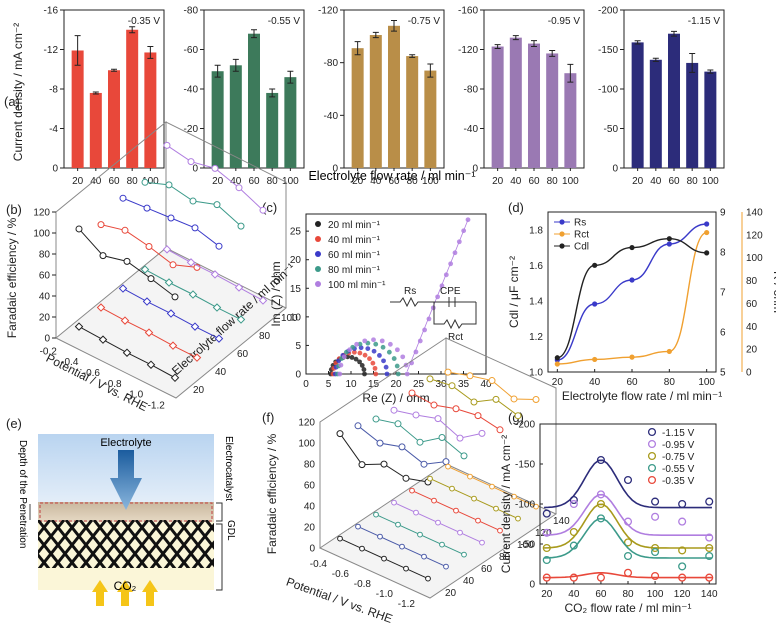 The width and height of the screenshot is (776, 636). Describe the element at coordinates (228, 468) in the screenshot. I see `electrocatalyst-label: Electrocatalyst` at that location.